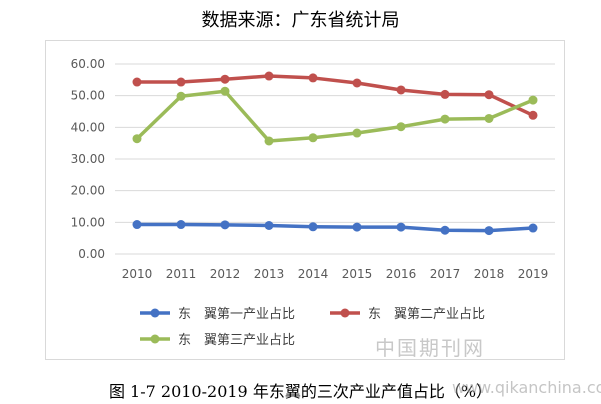 Image resolution: width=601 pixels, height=404 pixels. Describe the element at coordinates (236, 340) in the screenshot. I see `legend-label: 东 翼第三产业占比` at that location.